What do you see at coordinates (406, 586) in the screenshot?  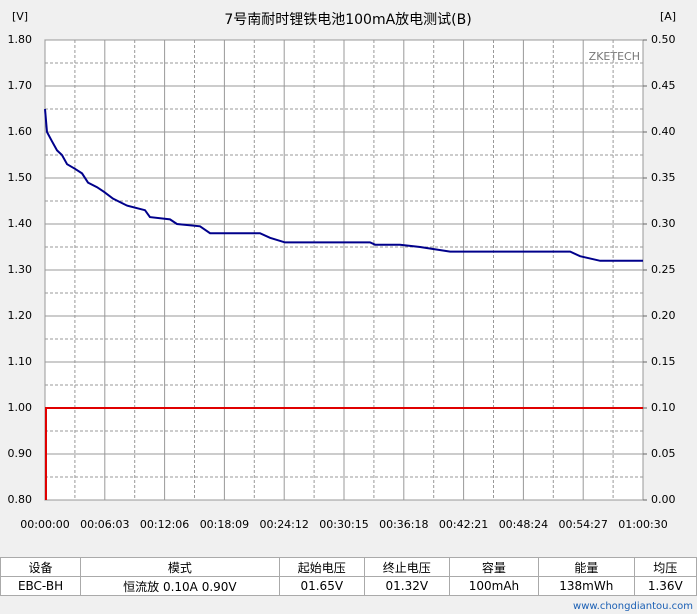 I see `table-cell: 01.32V` at bounding box center [406, 586].